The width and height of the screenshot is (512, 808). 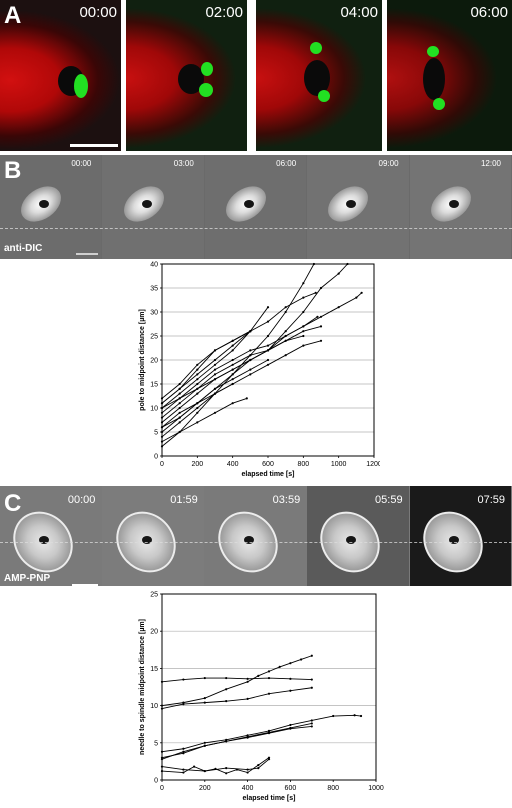 What do you see at coordinates (319, 75) in the screenshot?
I see `panel-a-frame-3: 04:00` at bounding box center [319, 75].